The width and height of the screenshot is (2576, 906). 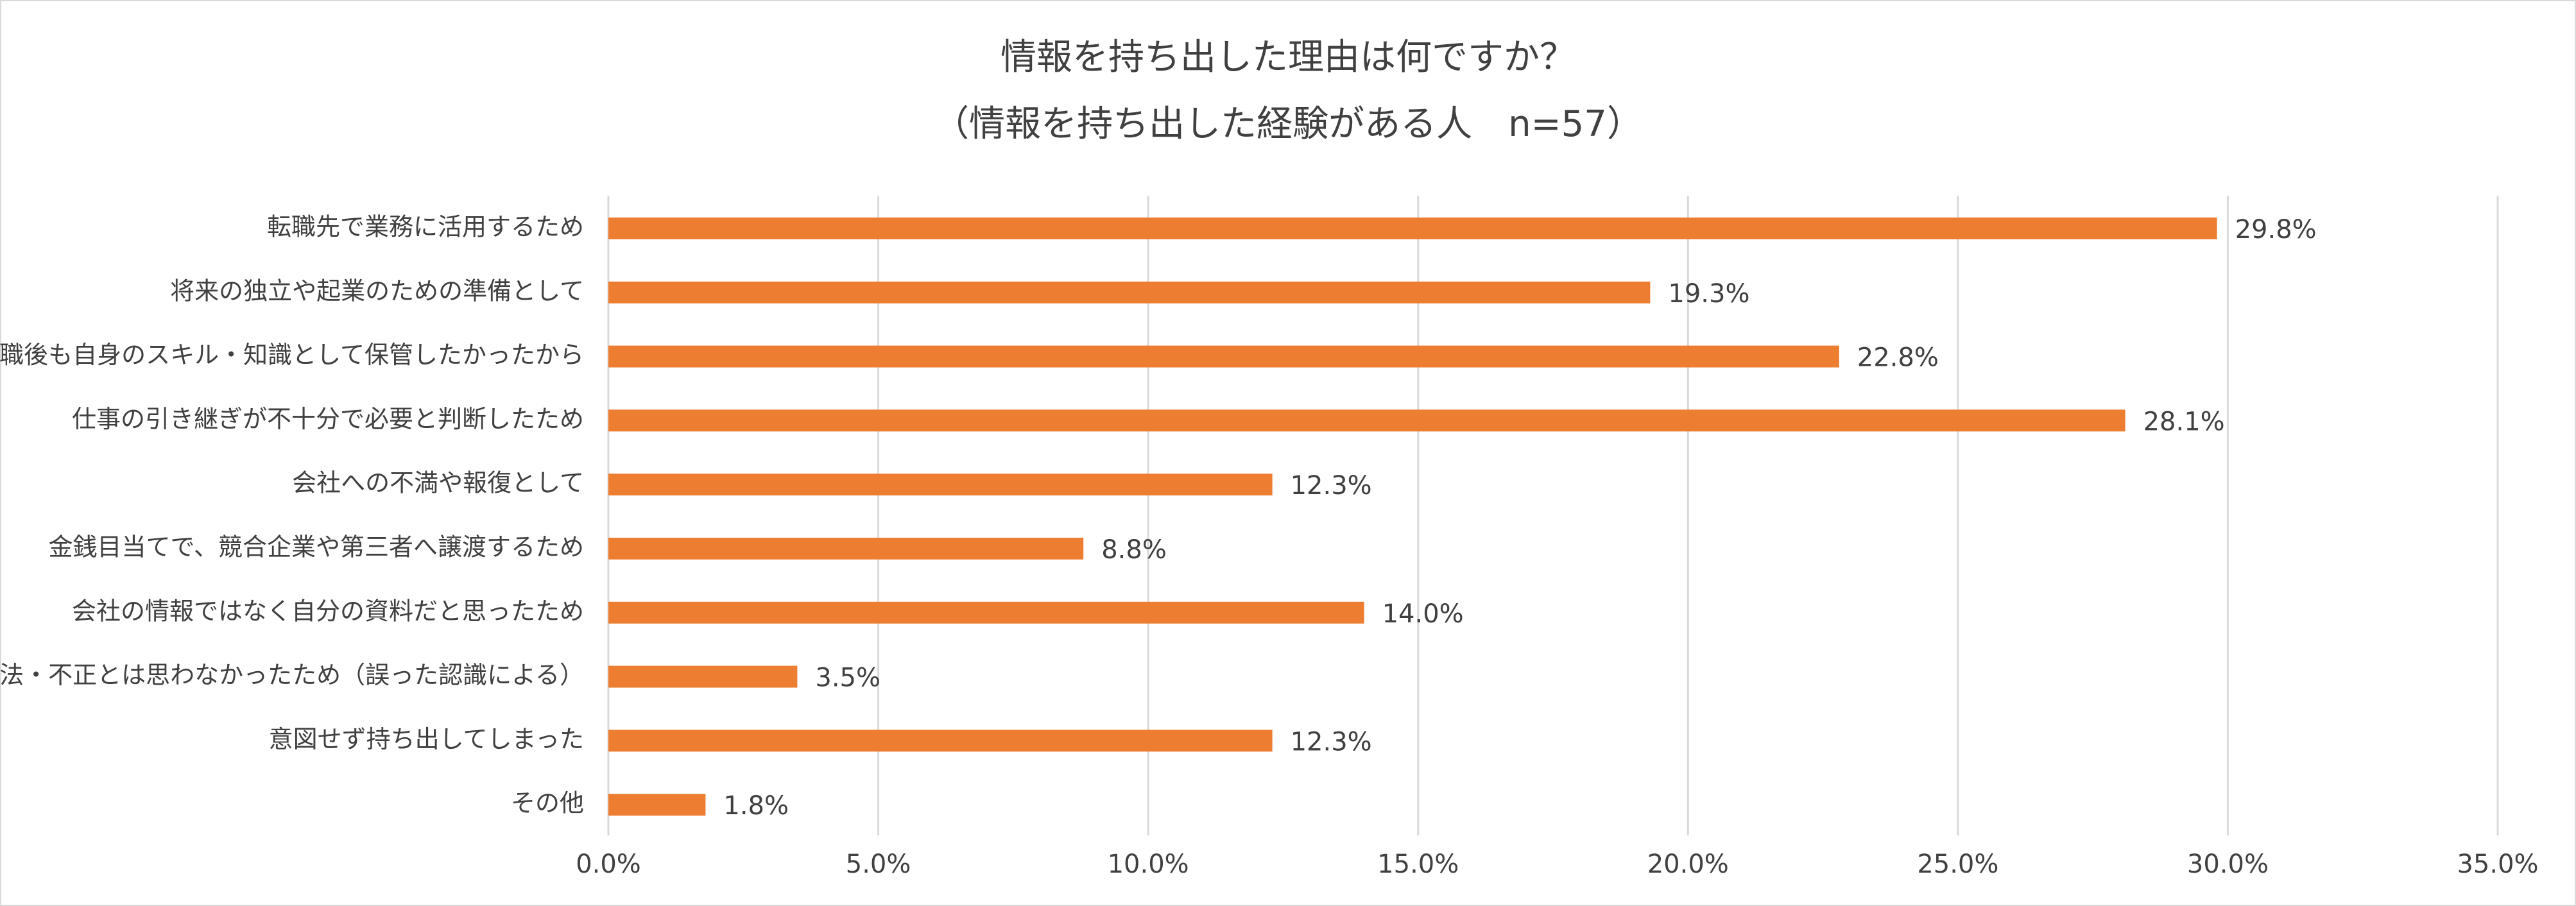 I want to click on category-label: 仕事の引き継ぎが不十分で必要と判断したため, so click(x=328, y=419).